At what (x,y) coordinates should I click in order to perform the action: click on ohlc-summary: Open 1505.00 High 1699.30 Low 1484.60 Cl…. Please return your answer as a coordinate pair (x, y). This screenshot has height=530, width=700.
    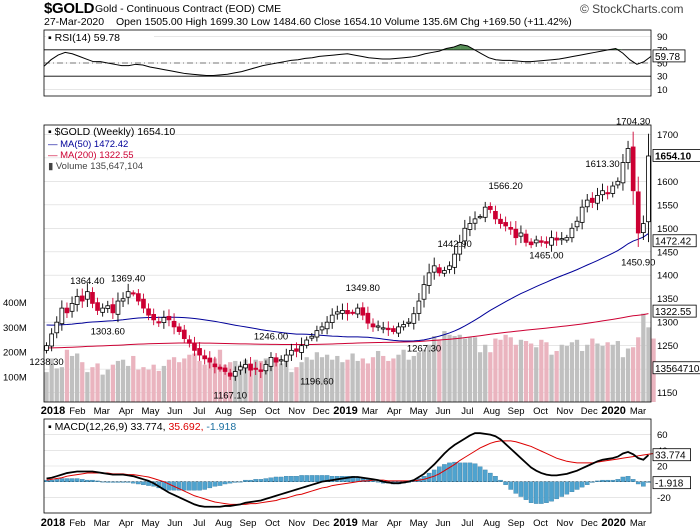
    Looking at the image, I should click on (344, 22).